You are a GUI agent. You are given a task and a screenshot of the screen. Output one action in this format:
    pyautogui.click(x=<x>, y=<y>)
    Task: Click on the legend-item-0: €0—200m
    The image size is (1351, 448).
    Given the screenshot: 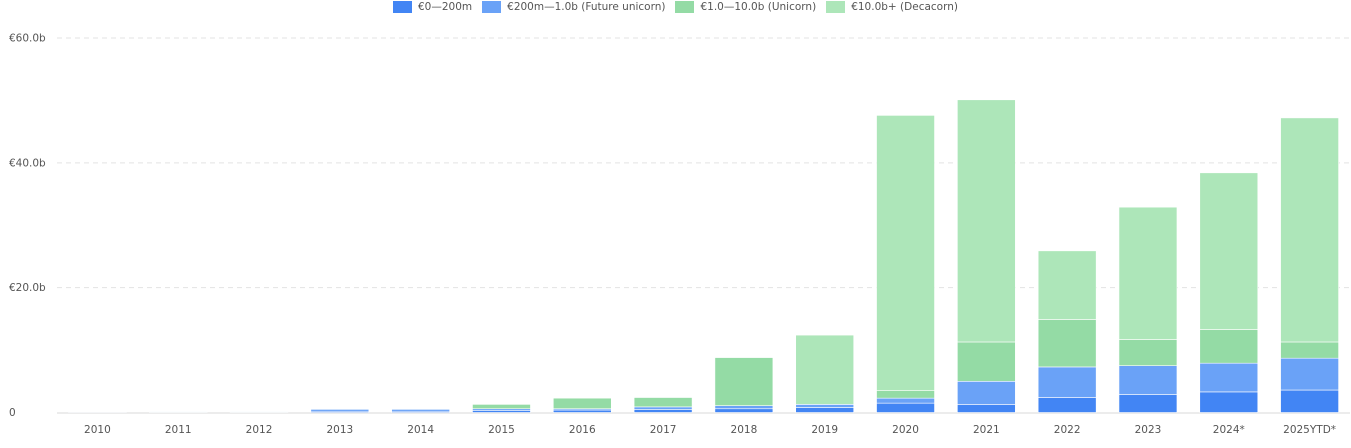 What is the action you would take?
    pyautogui.click(x=432, y=7)
    